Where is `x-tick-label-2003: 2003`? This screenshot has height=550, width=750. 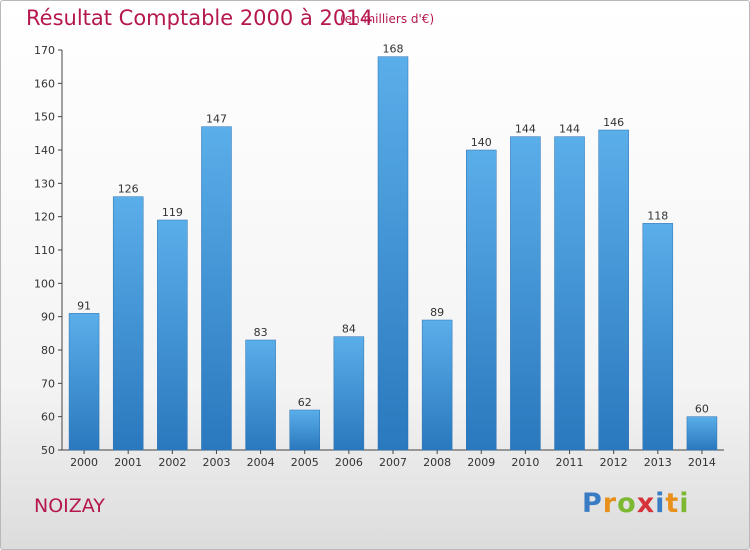
x-tick-label-2003: 2003 is located at coordinates (216, 462).